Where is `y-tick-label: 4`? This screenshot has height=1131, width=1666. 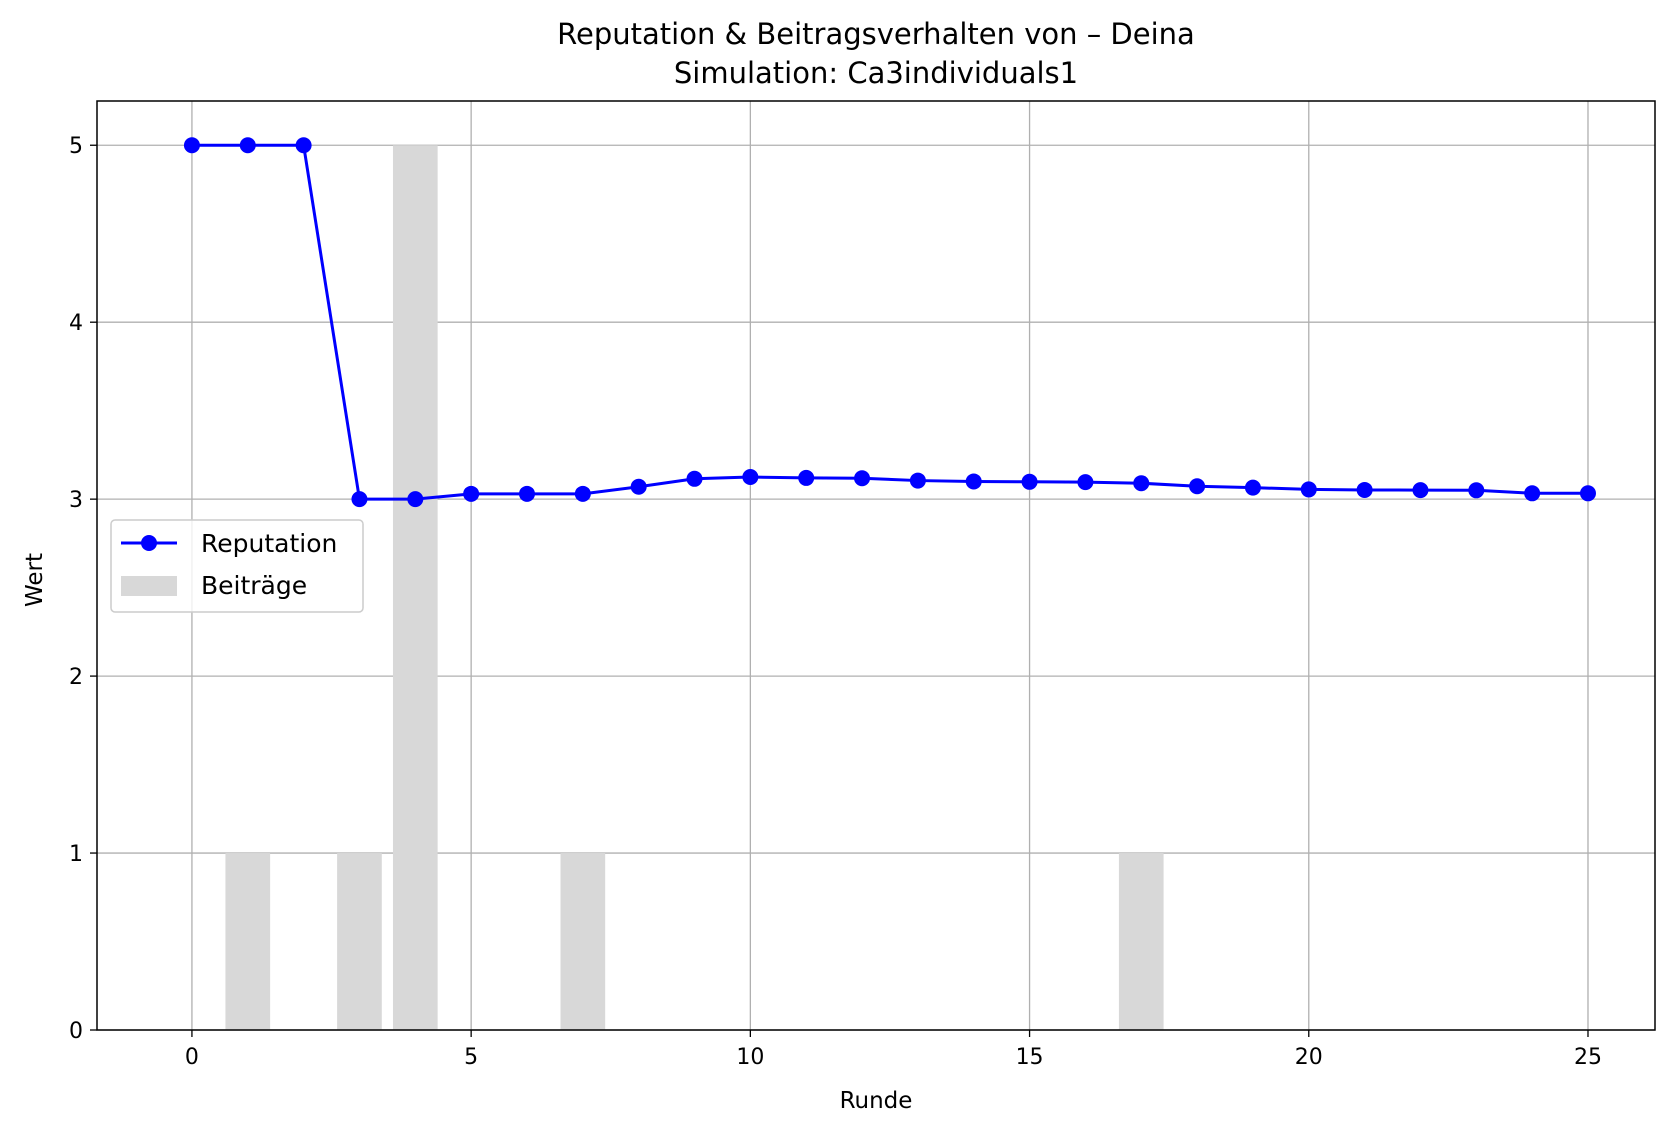 y-tick-label: 4 is located at coordinates (76, 323).